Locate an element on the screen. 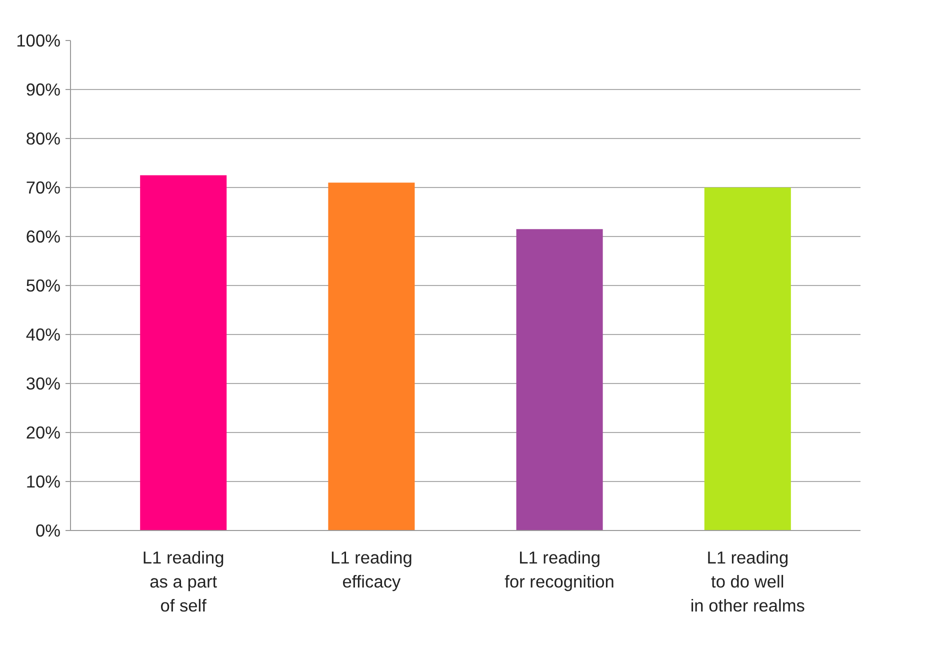 This screenshot has height=650, width=930. y-tick-label: 80% is located at coordinates (43, 138).